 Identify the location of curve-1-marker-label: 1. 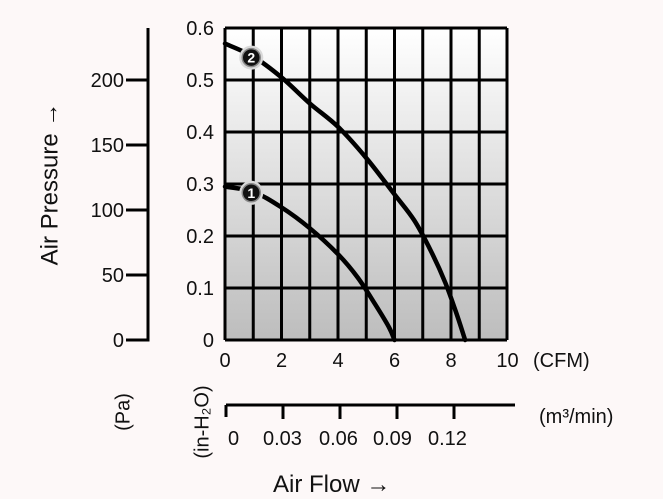
(251, 193).